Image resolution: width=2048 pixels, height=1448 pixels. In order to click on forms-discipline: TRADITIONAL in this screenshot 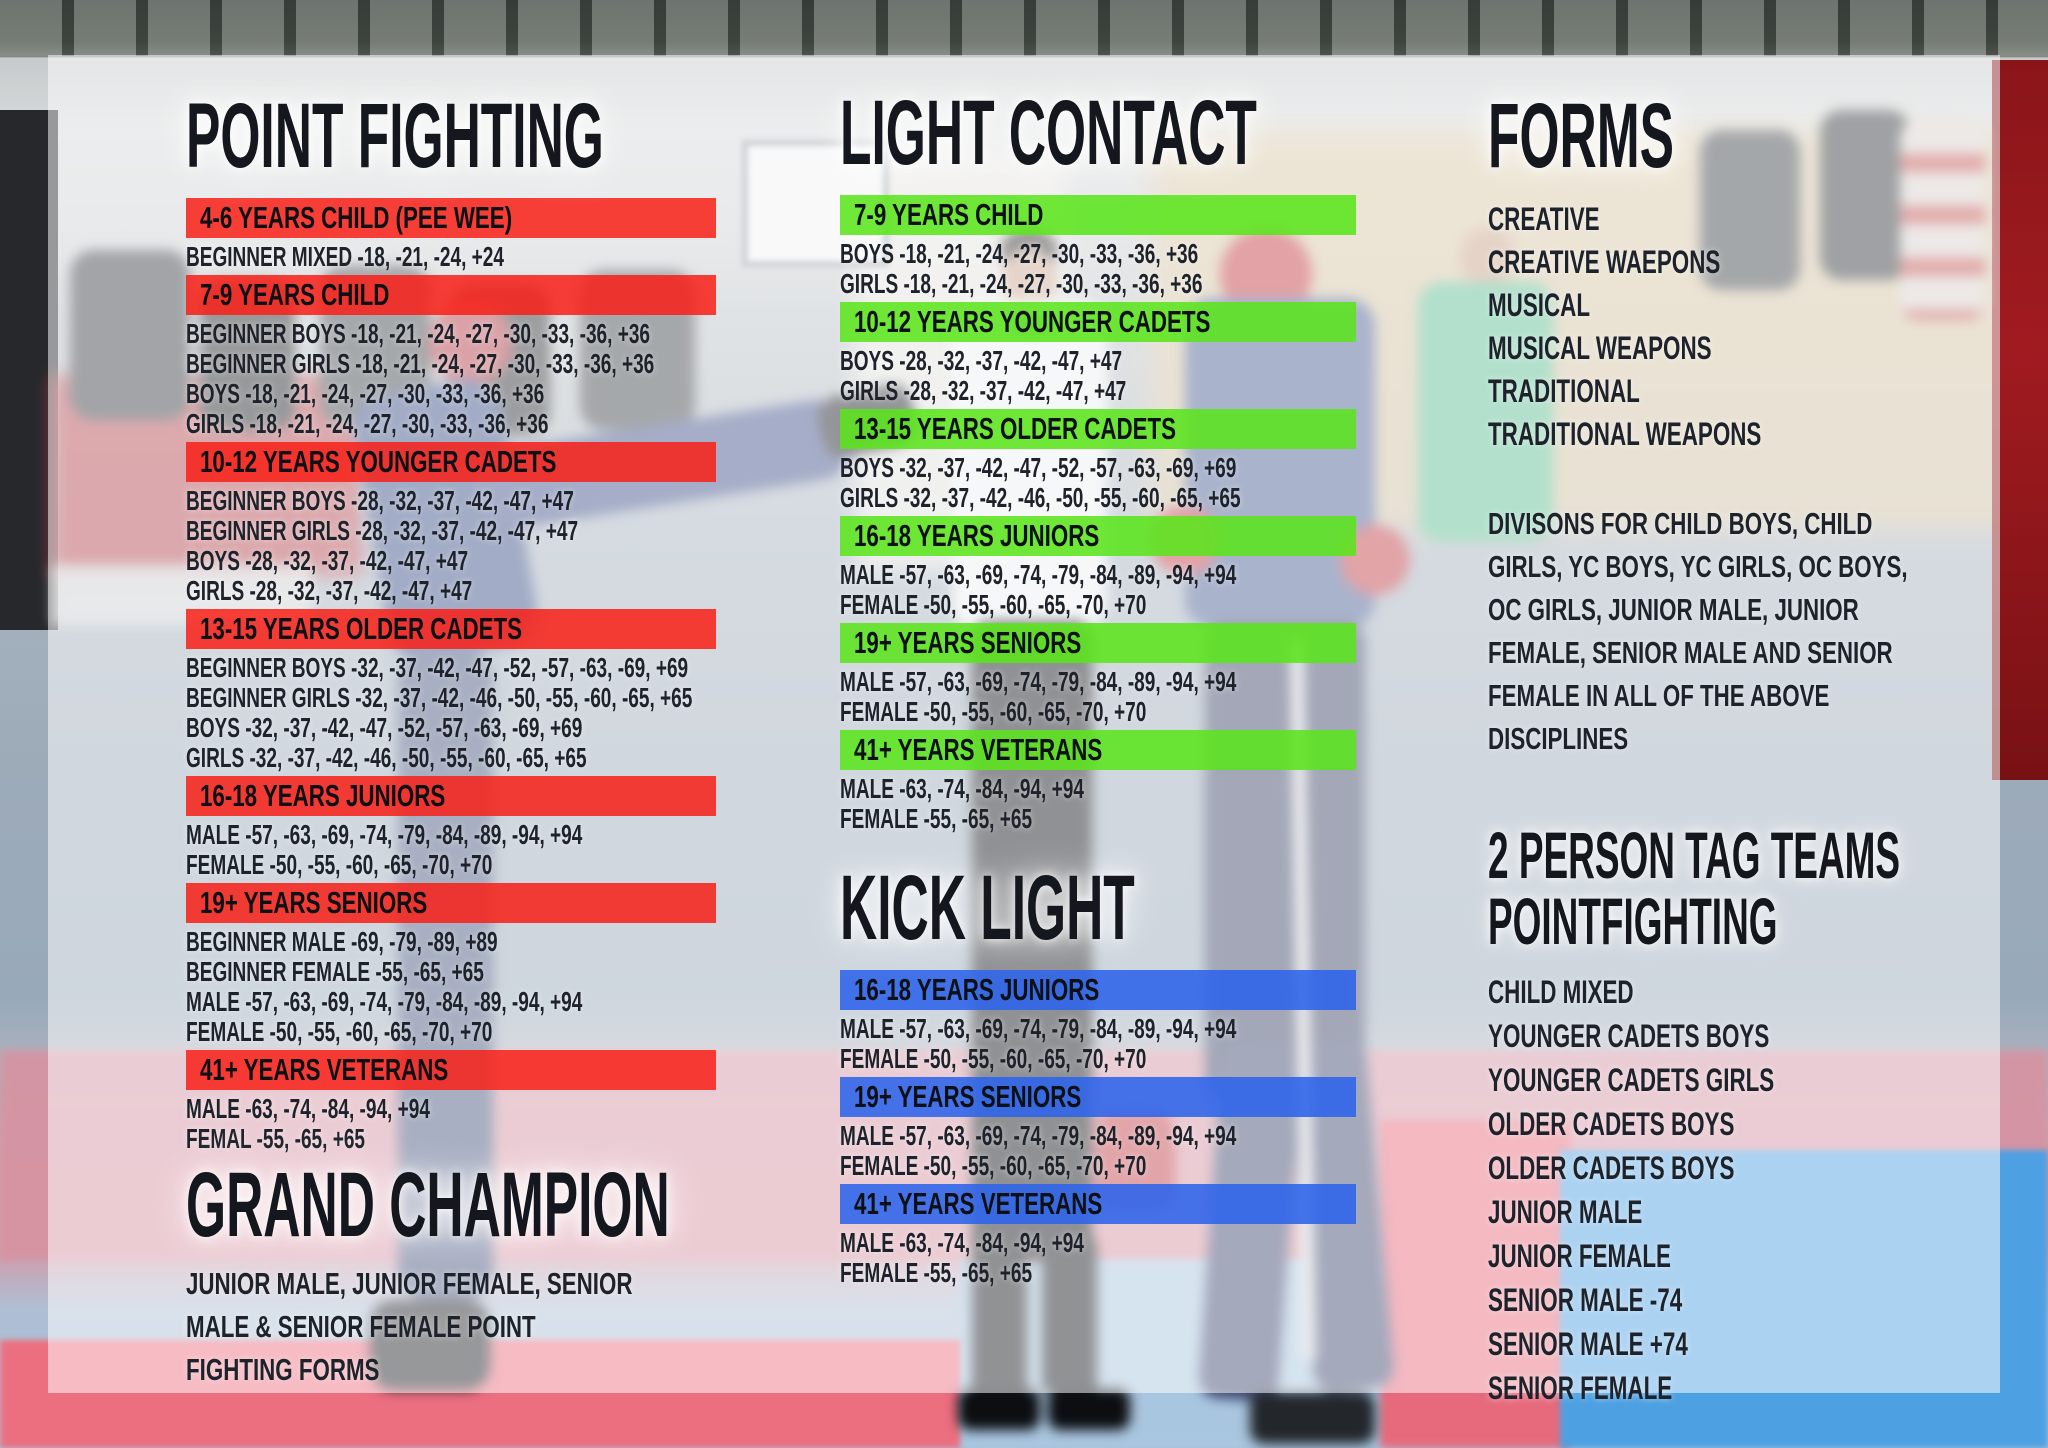, I will do `click(1728, 391)`.